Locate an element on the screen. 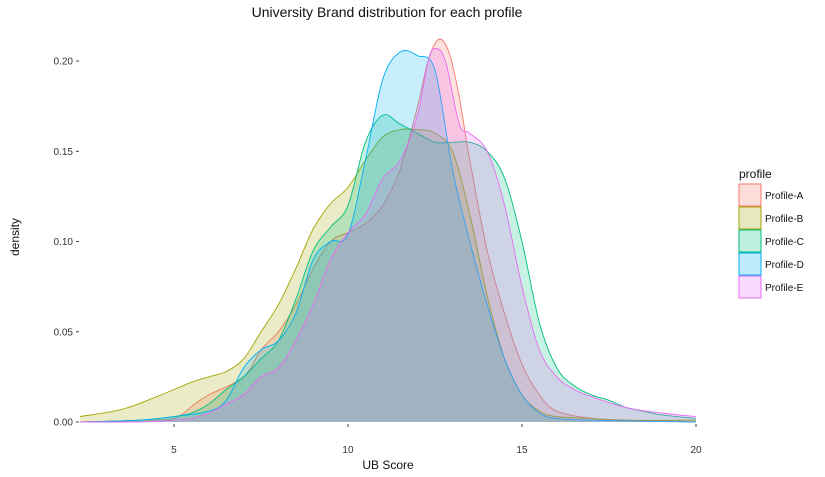 This screenshot has width=825, height=477. legend-item-profile-b: Profile-B is located at coordinates (771, 218).